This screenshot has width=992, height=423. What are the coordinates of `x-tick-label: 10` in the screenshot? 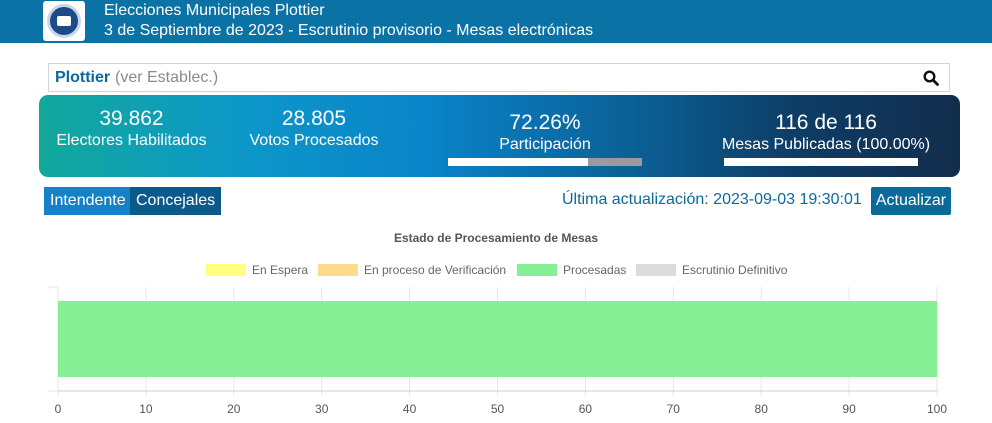 It's located at (146, 409).